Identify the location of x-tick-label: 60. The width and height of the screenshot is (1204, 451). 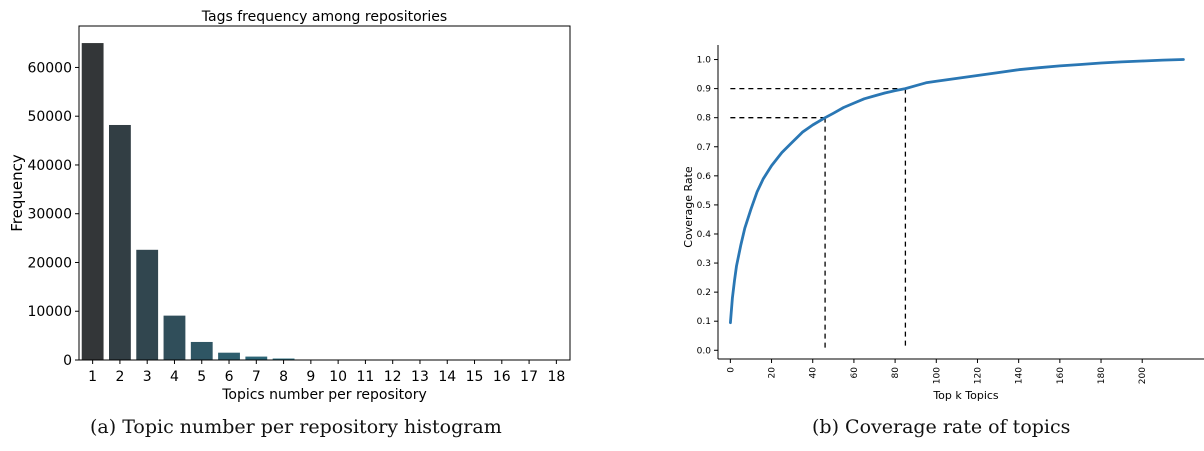
(855, 373).